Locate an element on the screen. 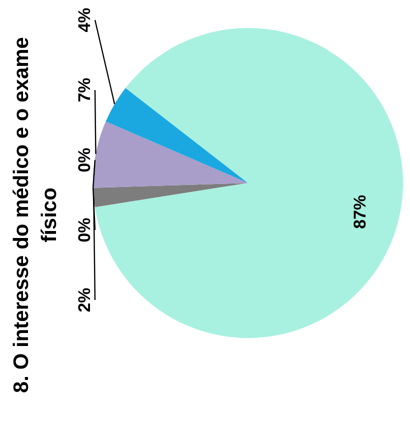 The image size is (410, 427). data-label: 87% is located at coordinates (360, 211).